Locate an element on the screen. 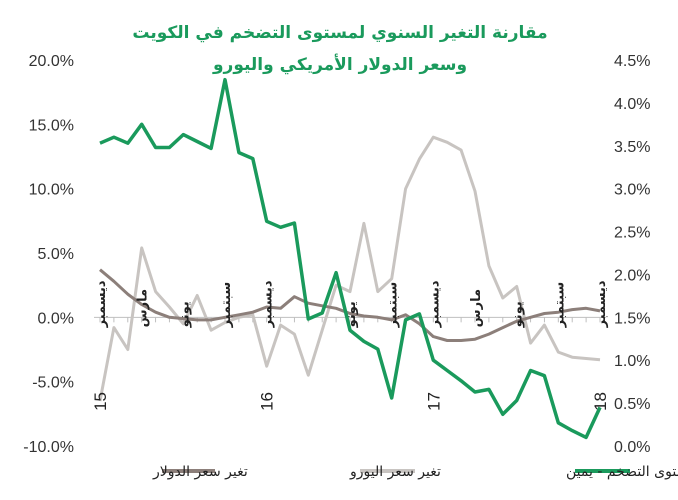 This screenshot has height=500, width=678. left-axis: 20.0% 15.0% 10.0% 5.0% 0.0% -5.0% -10.0% is located at coordinates (48, 254).